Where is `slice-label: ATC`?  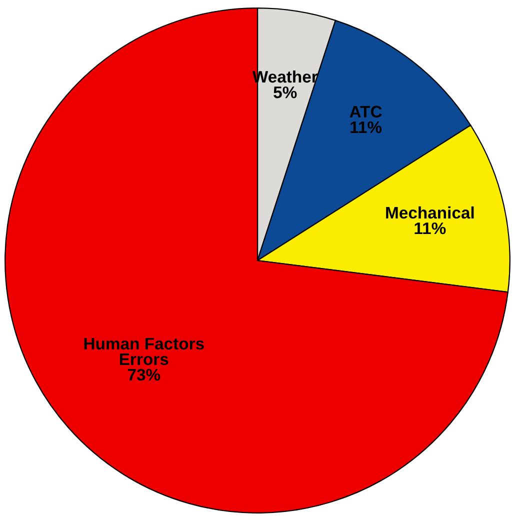
slice-label: ATC is located at coordinates (366, 112).